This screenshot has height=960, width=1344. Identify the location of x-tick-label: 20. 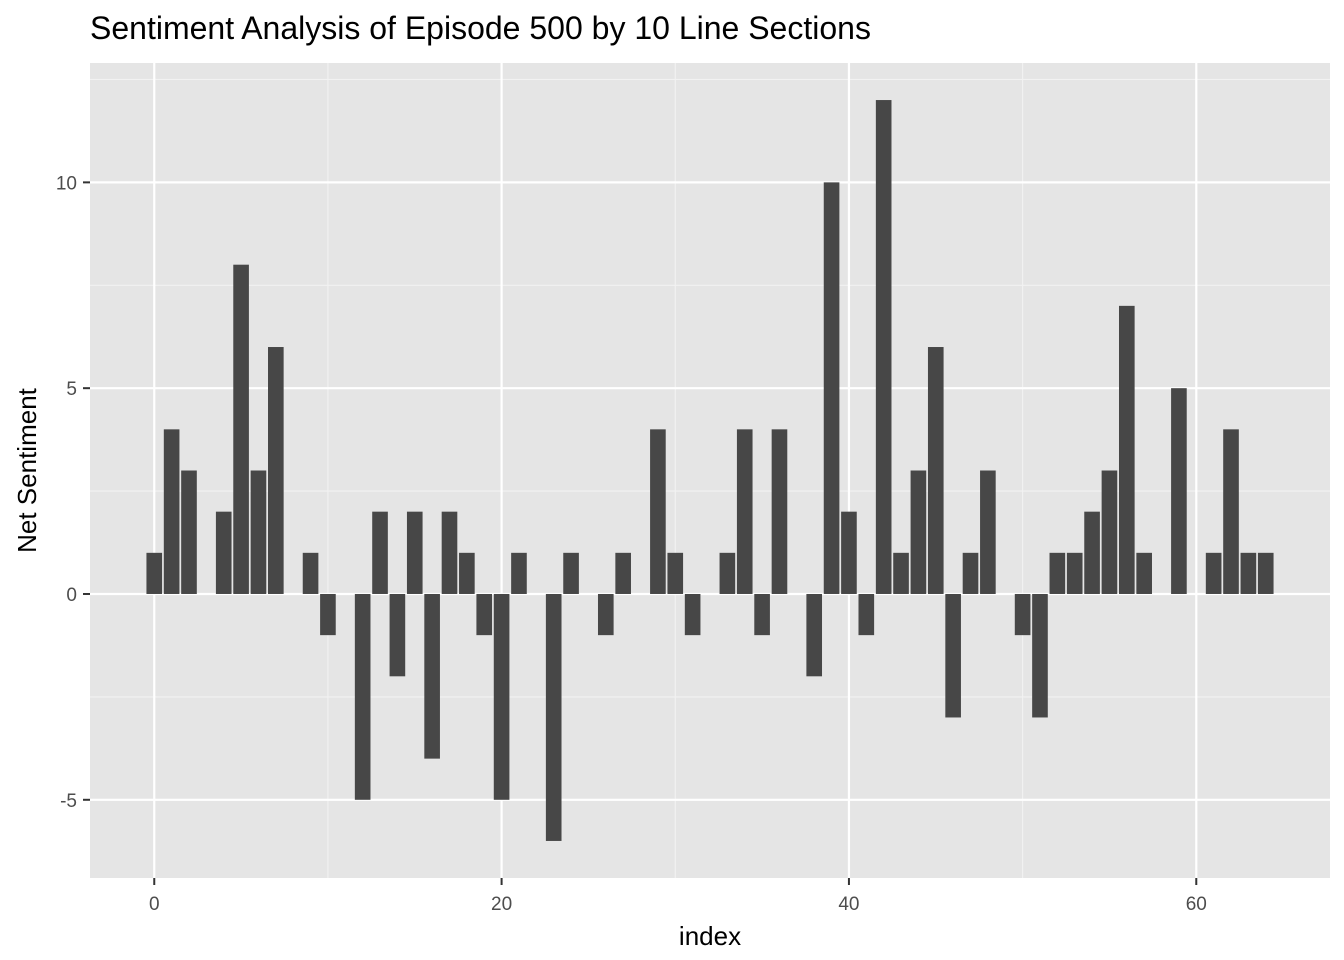
(501, 904).